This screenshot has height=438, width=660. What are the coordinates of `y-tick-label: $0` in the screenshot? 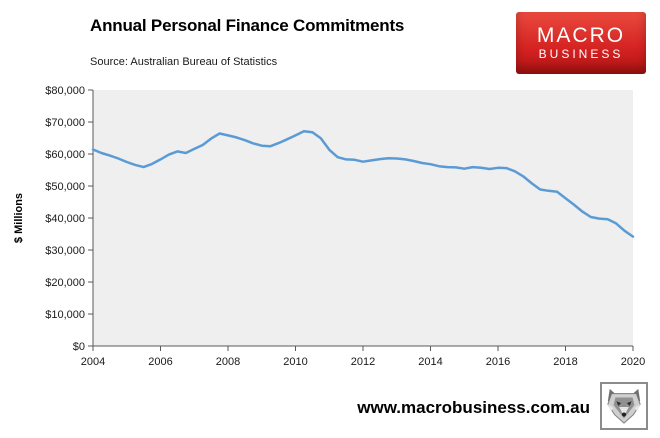 It's located at (79, 347).